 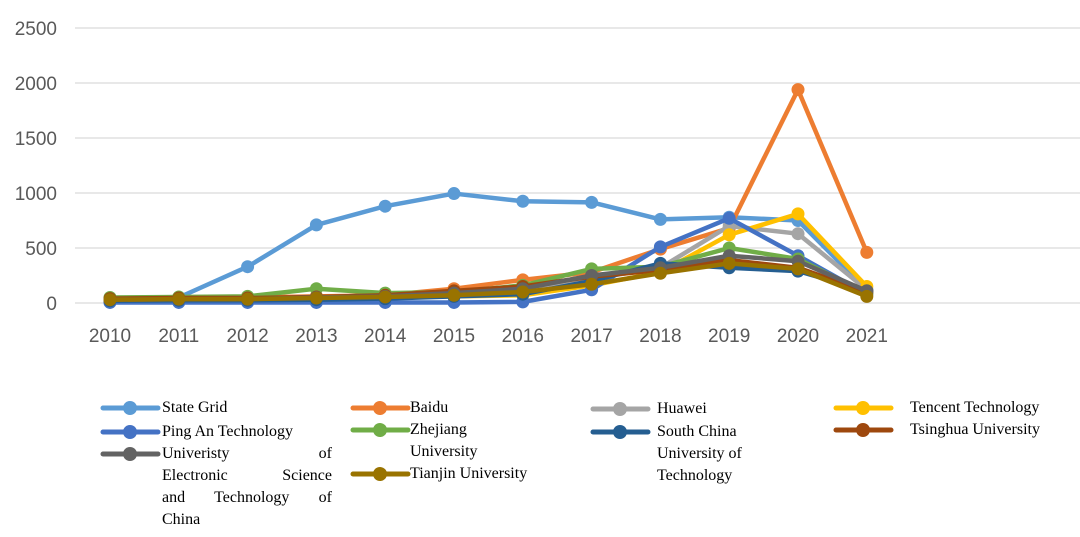 I want to click on legend-label-line: Ping An Technology, so click(x=228, y=431).